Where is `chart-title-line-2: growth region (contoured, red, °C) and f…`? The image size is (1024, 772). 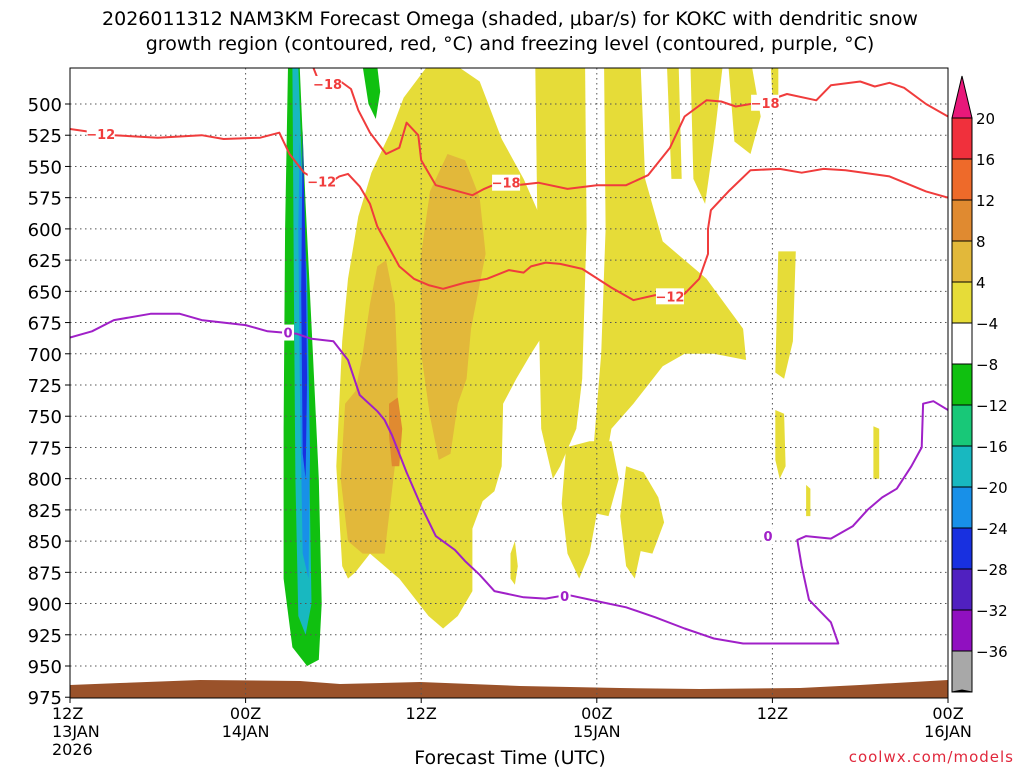 chart-title-line-2: growth region (contoured, red, °C) and f… is located at coordinates (510, 44).